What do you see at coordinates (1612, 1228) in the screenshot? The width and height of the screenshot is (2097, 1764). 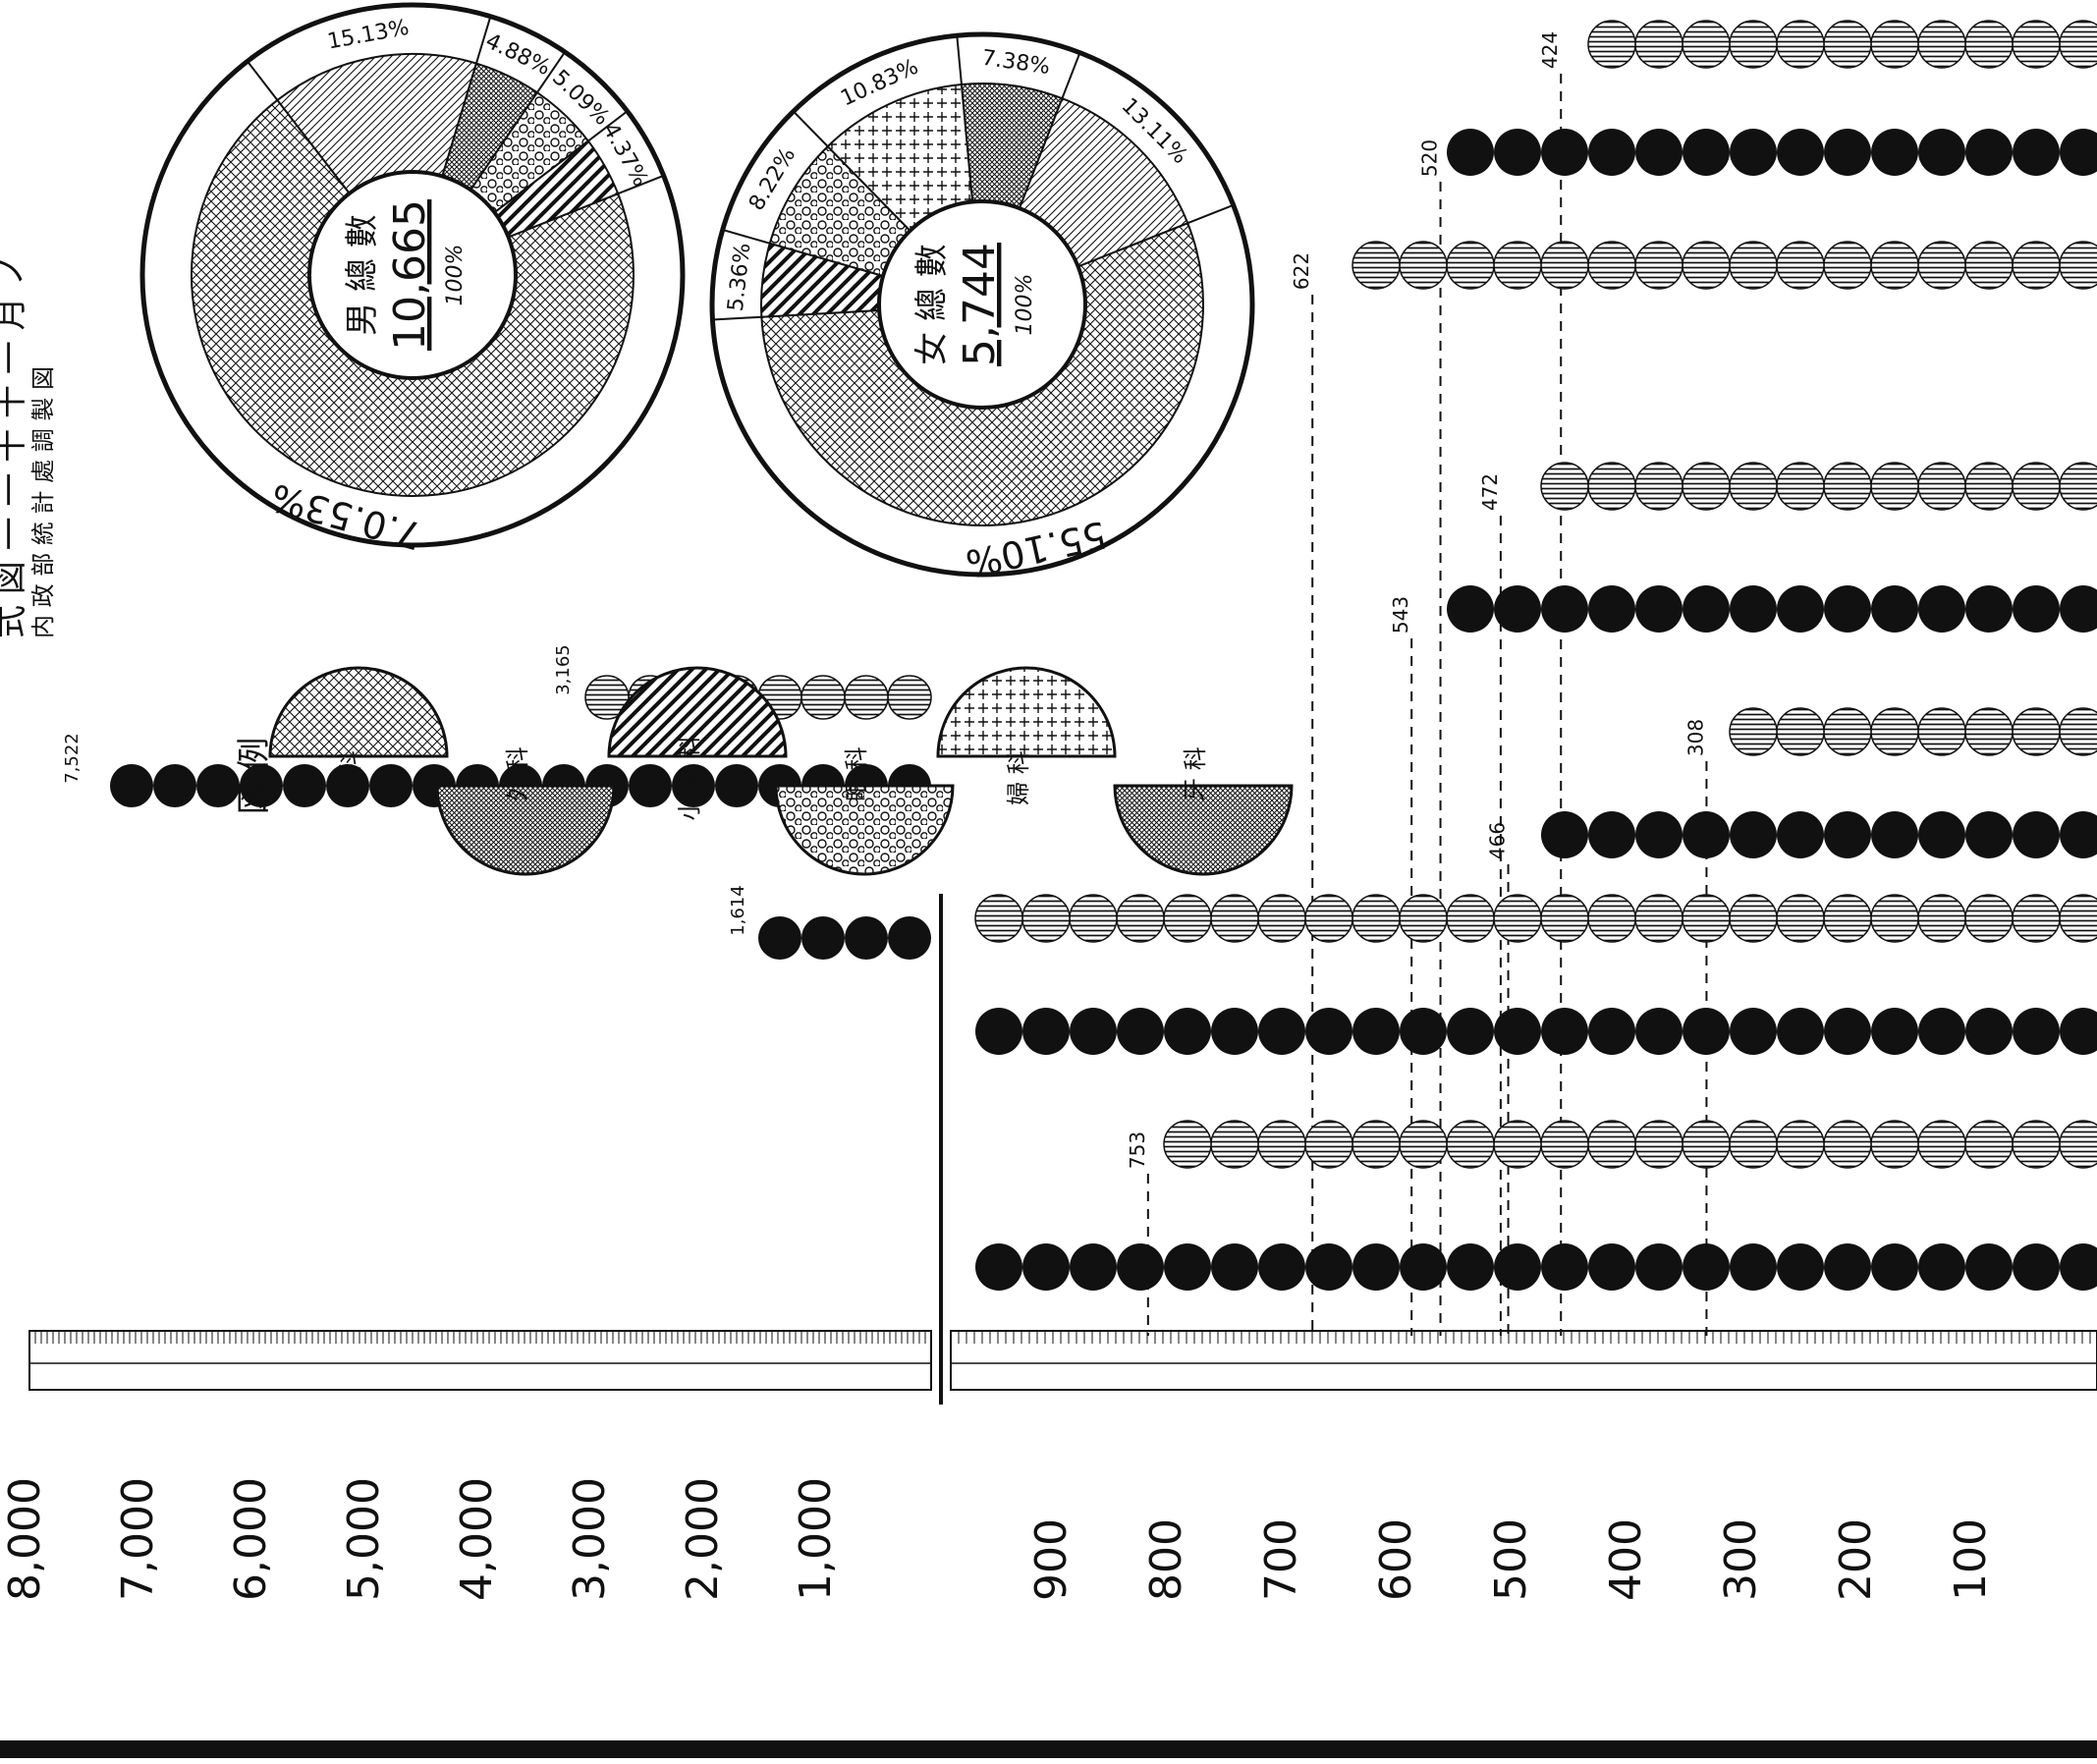 I see `bar-small-9: 753` at bounding box center [1612, 1228].